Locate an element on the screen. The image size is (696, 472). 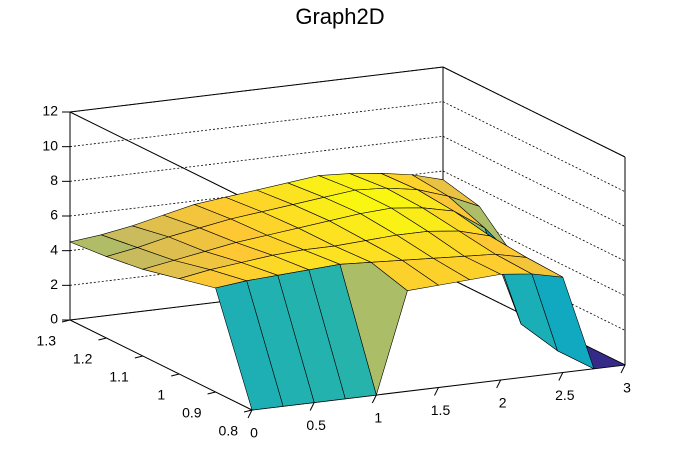
x-tick-label: 2 is located at coordinates (503, 403).